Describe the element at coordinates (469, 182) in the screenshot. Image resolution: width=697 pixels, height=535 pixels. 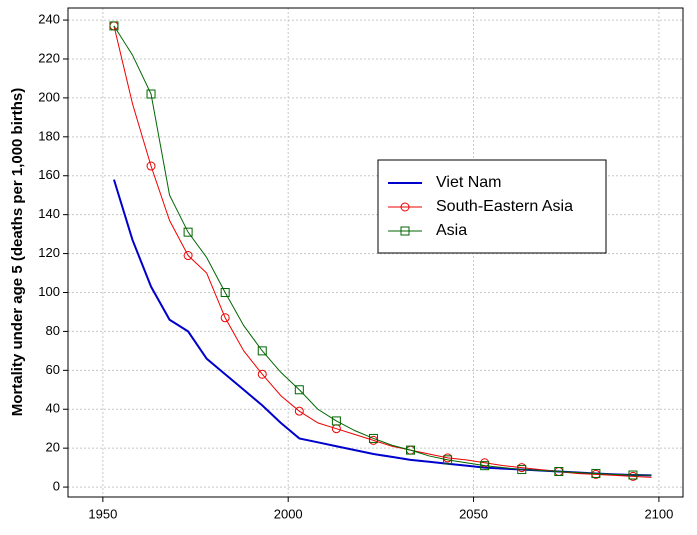
I see `legend-label: Viet Nam` at that location.